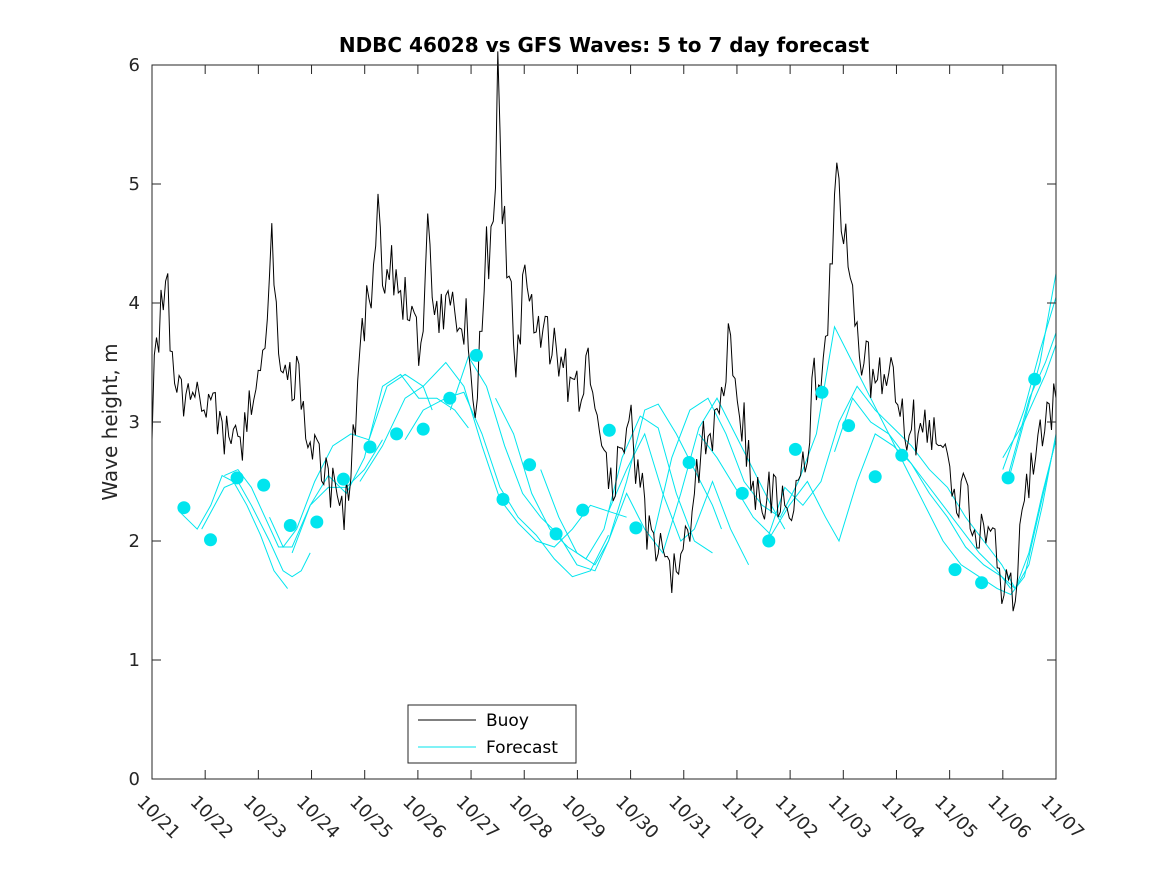  What do you see at coordinates (134, 541) in the screenshot?
I see `y-tick-label: 2` at bounding box center [134, 541].